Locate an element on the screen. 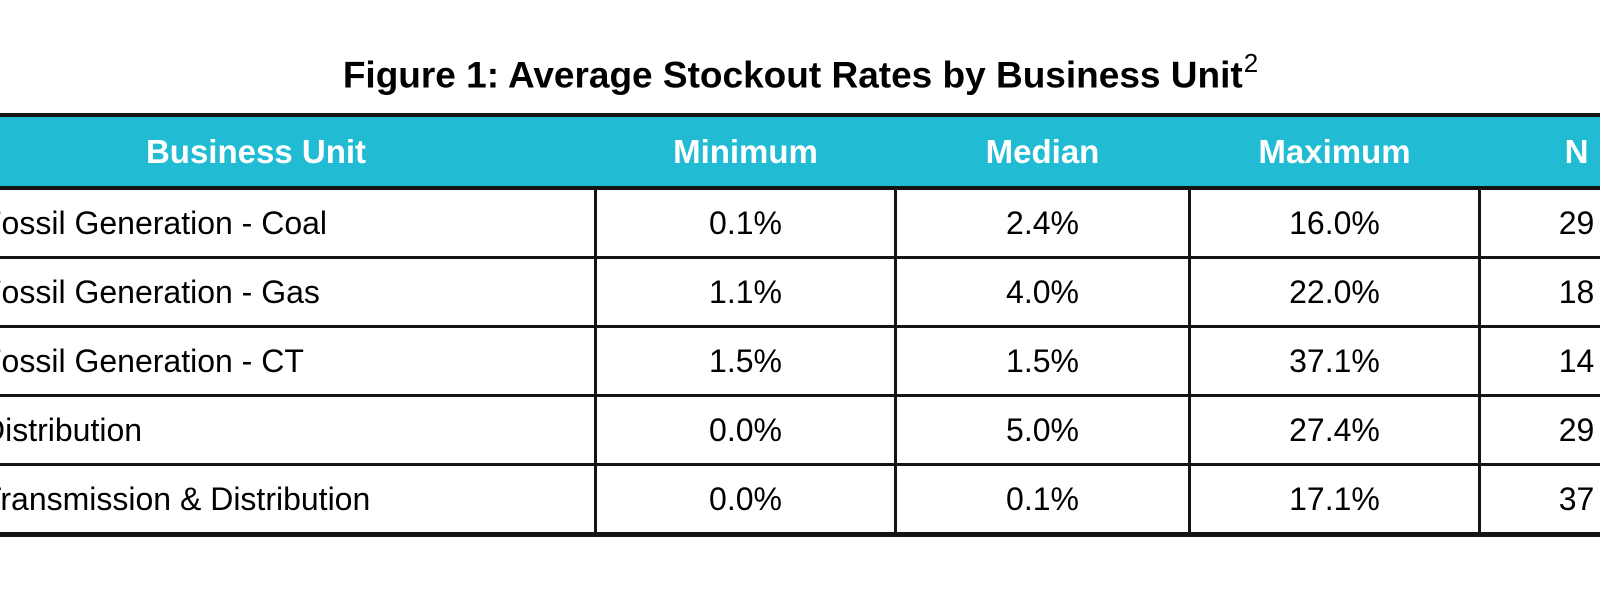  cell-minimum: 1.5% is located at coordinates (745, 361).